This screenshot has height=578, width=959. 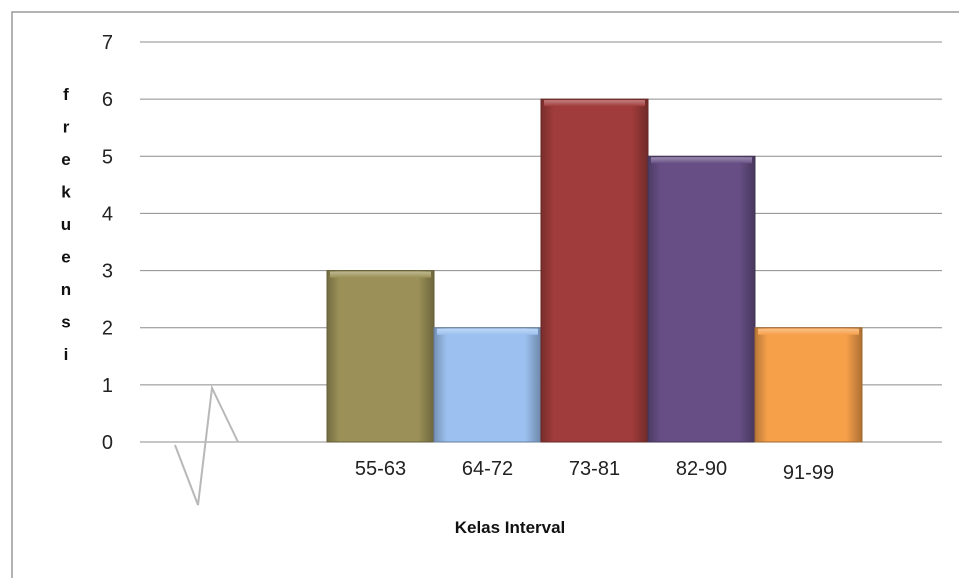 What do you see at coordinates (107, 386) in the screenshot?
I see `y-tick-label: 1` at bounding box center [107, 386].